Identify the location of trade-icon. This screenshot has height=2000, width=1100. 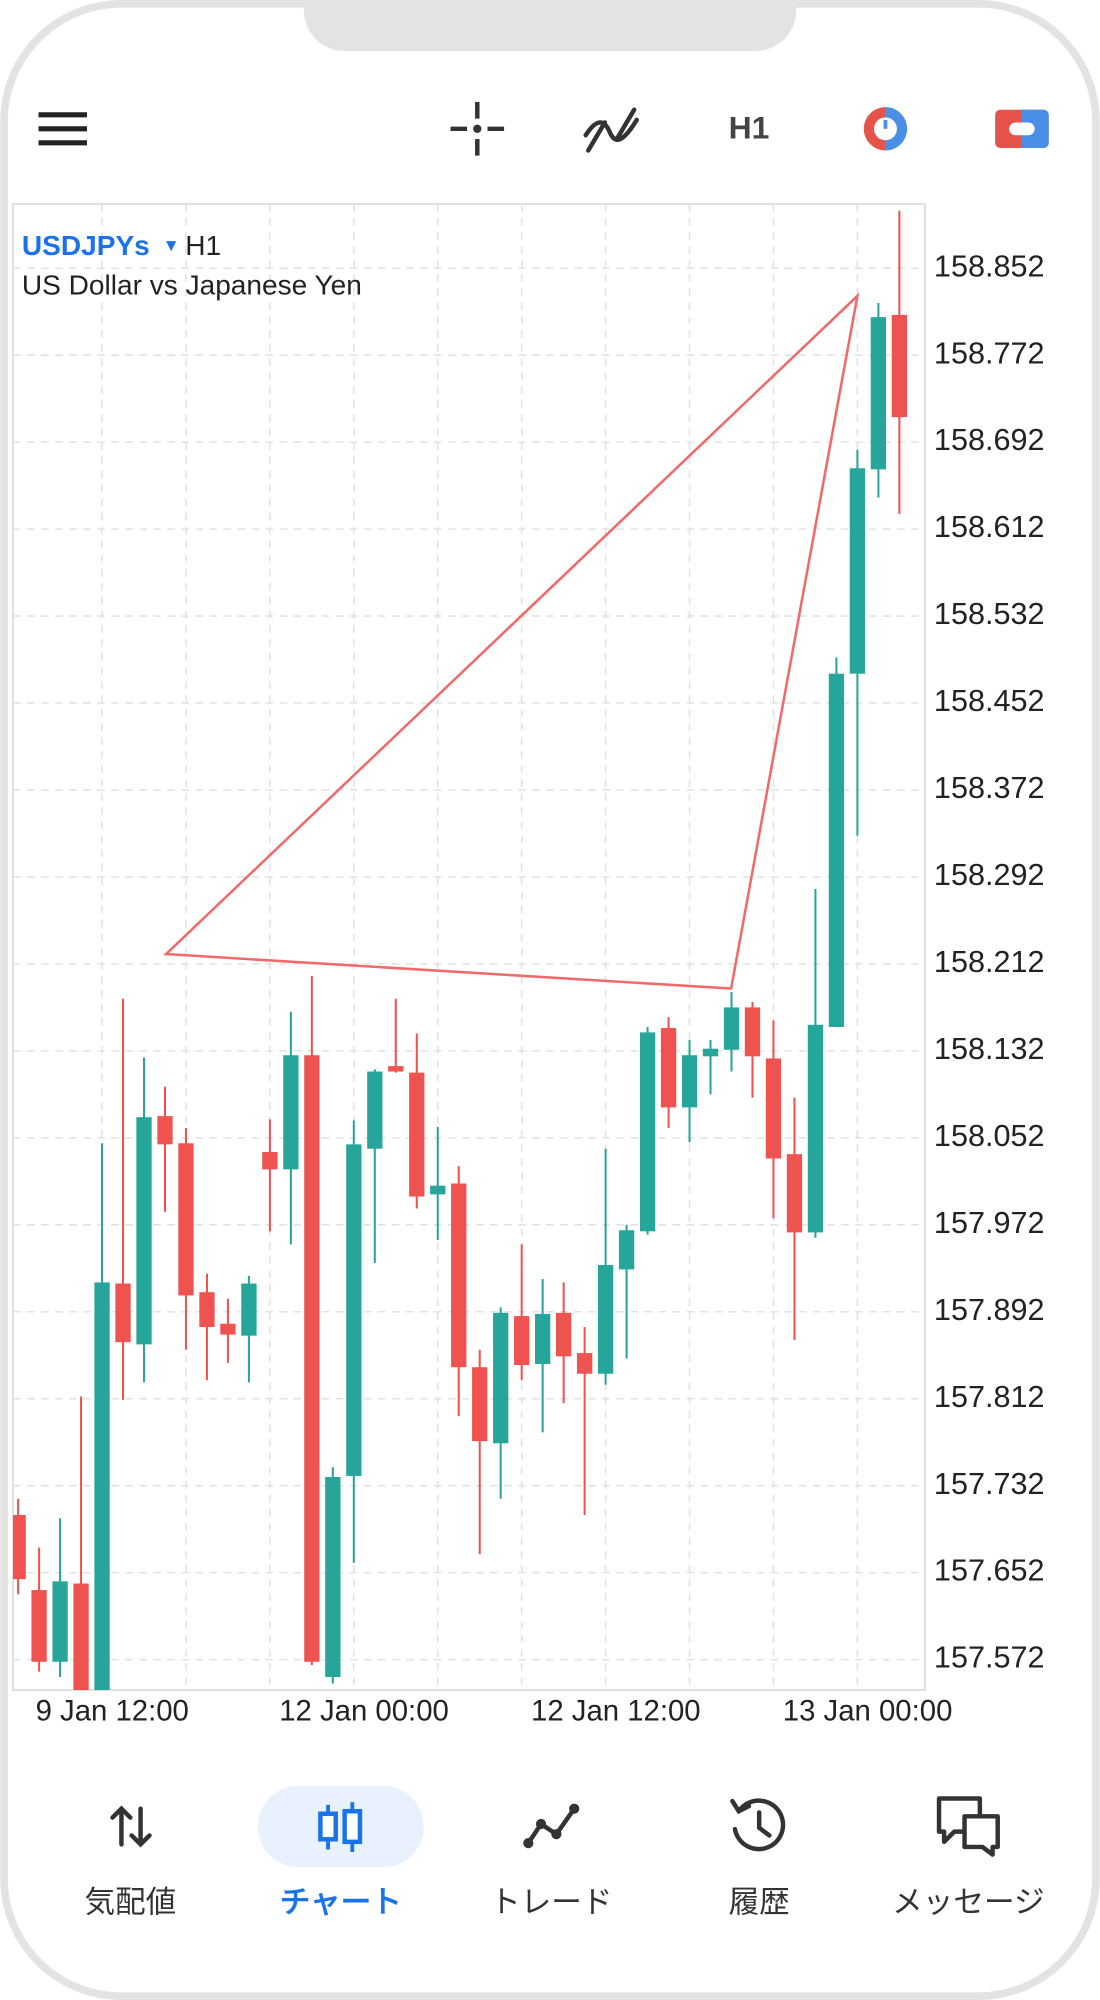
(551, 1826).